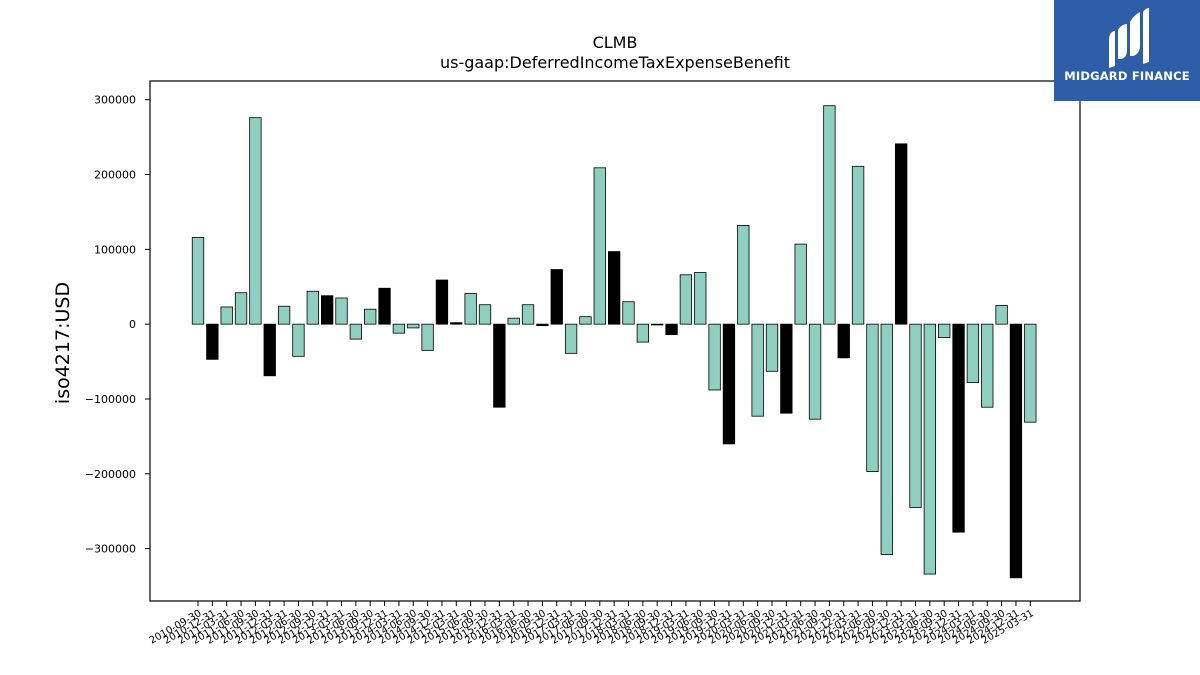 This screenshot has width=1200, height=675. What do you see at coordinates (615, 62) in the screenshot?
I see `chart-subtitle: us-gaap:DeferredIncomeTaxExpenseBenefit` at bounding box center [615, 62].